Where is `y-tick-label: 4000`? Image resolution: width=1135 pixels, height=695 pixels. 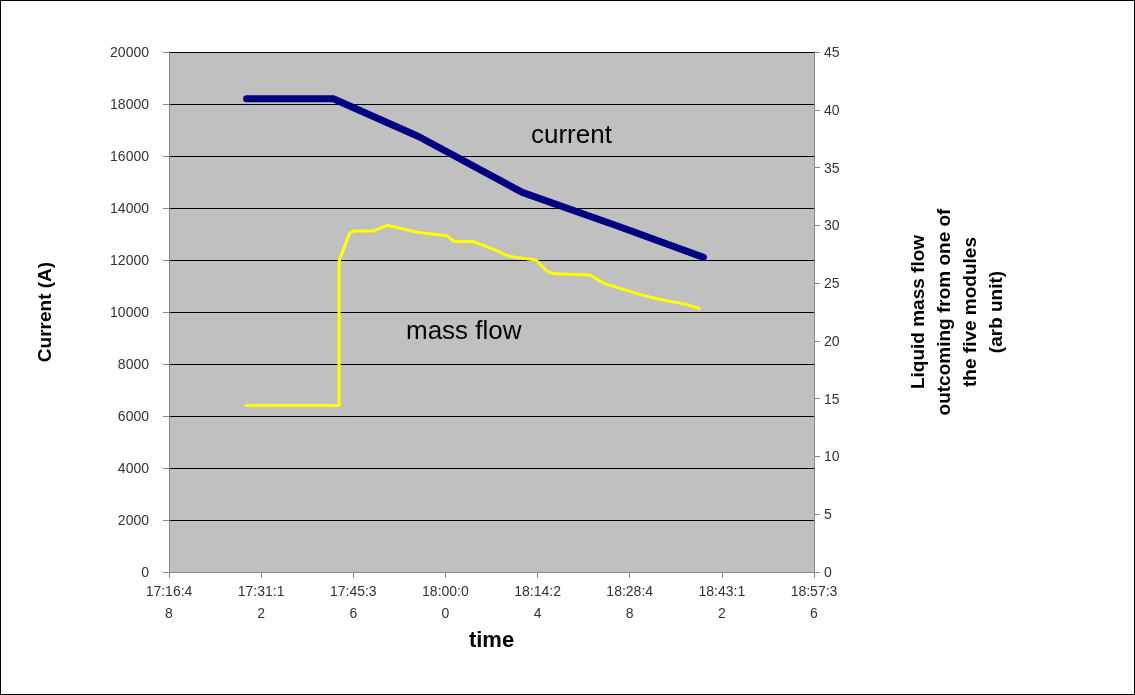
y-tick-label: 4000 is located at coordinates (133, 468).